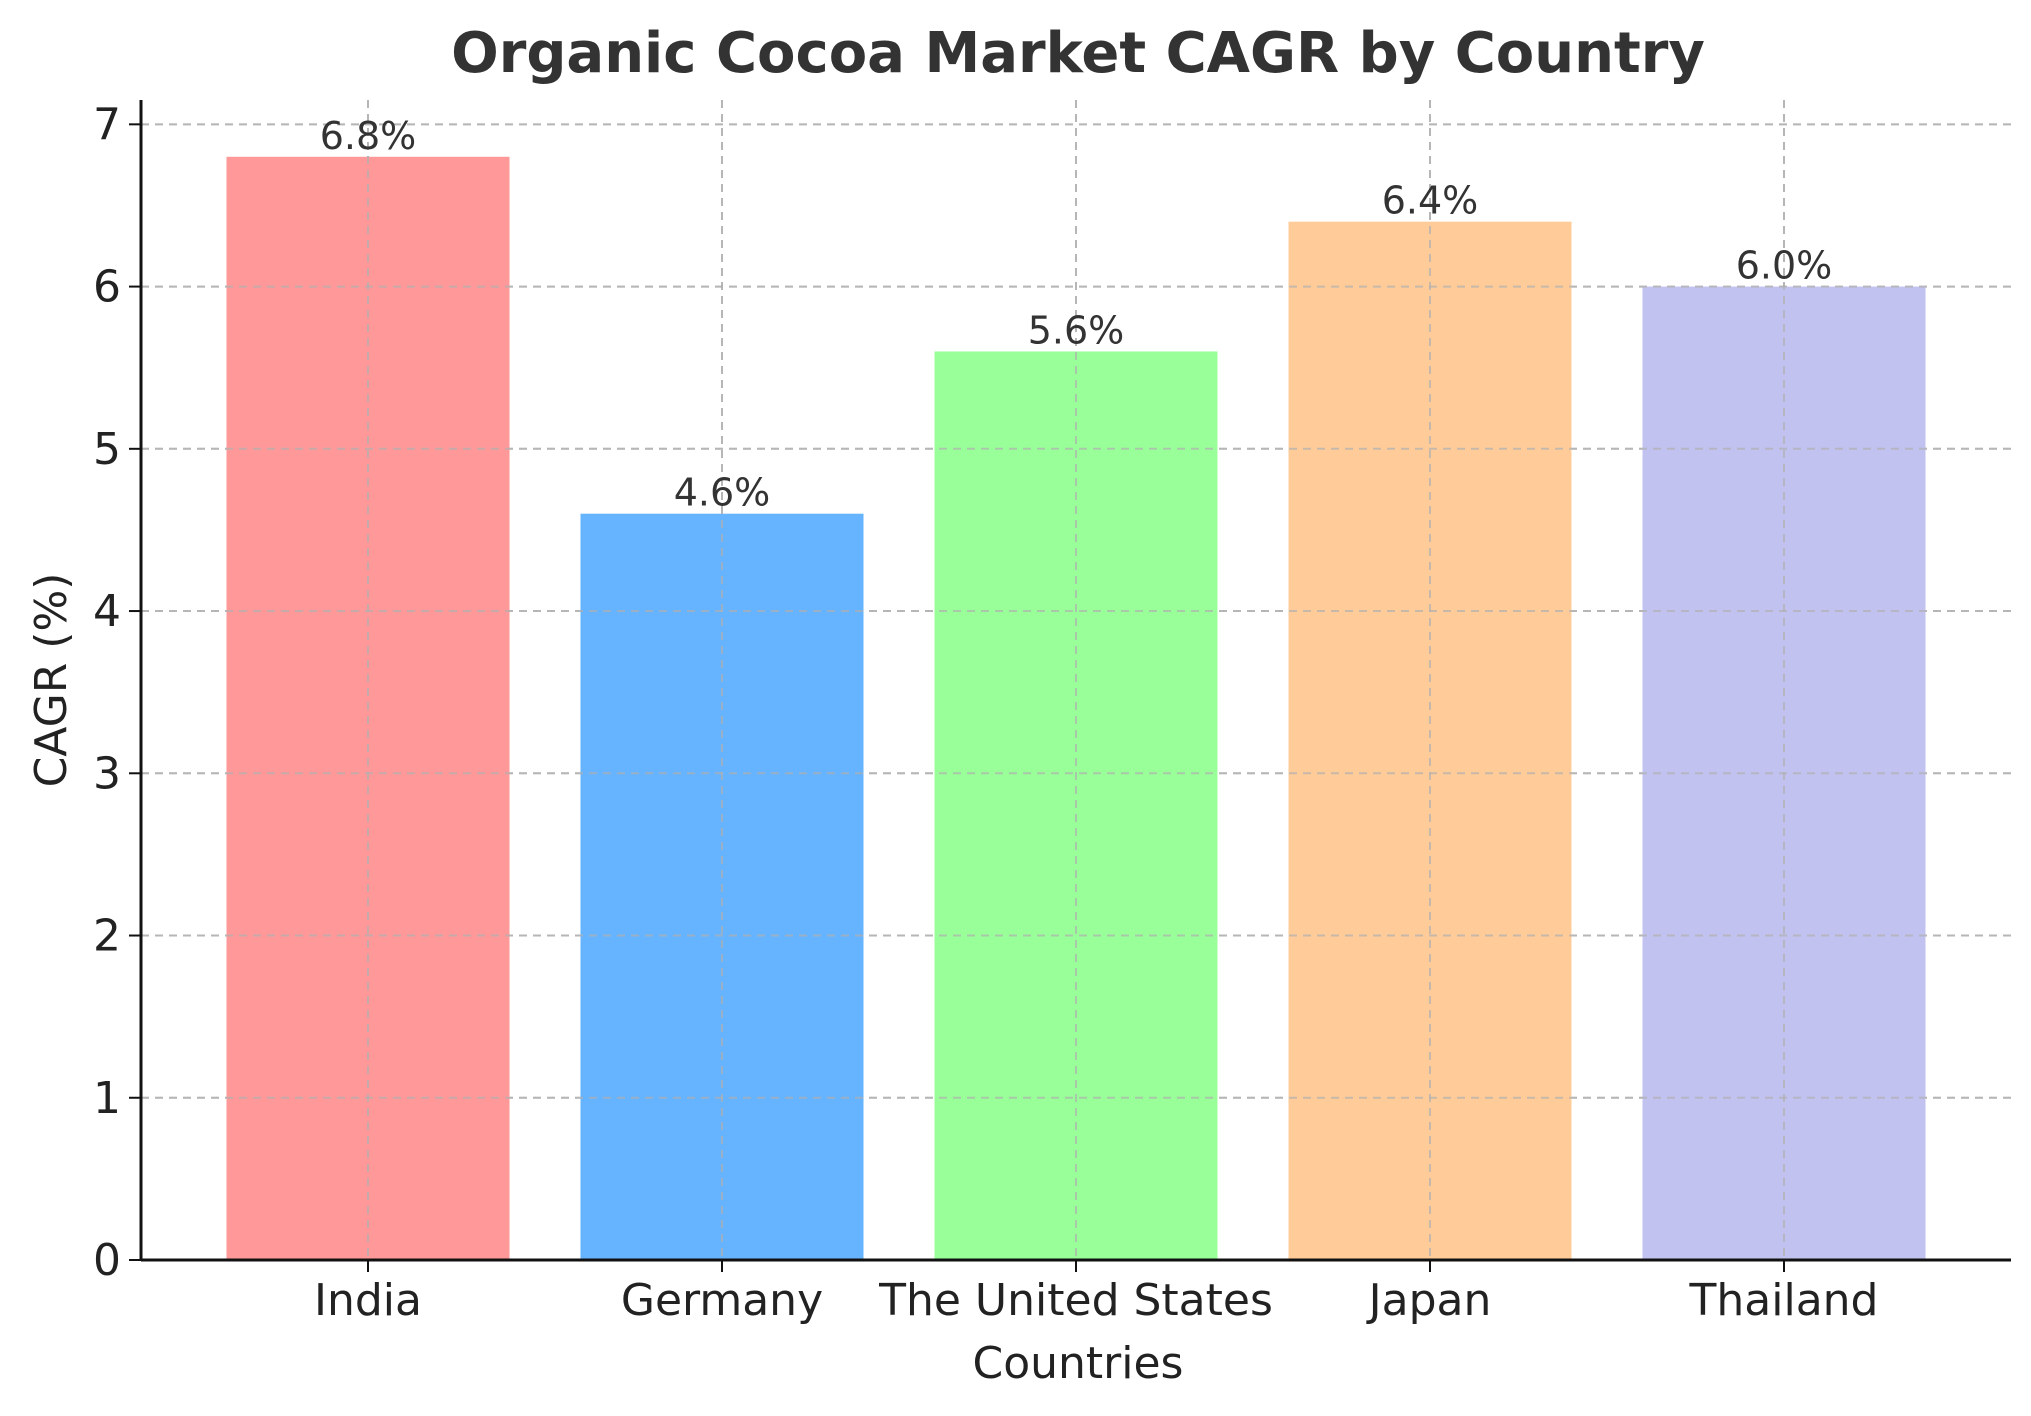 The width and height of the screenshot is (2031, 1416). I want to click on x-tick-label: Japan, so click(1429, 1300).